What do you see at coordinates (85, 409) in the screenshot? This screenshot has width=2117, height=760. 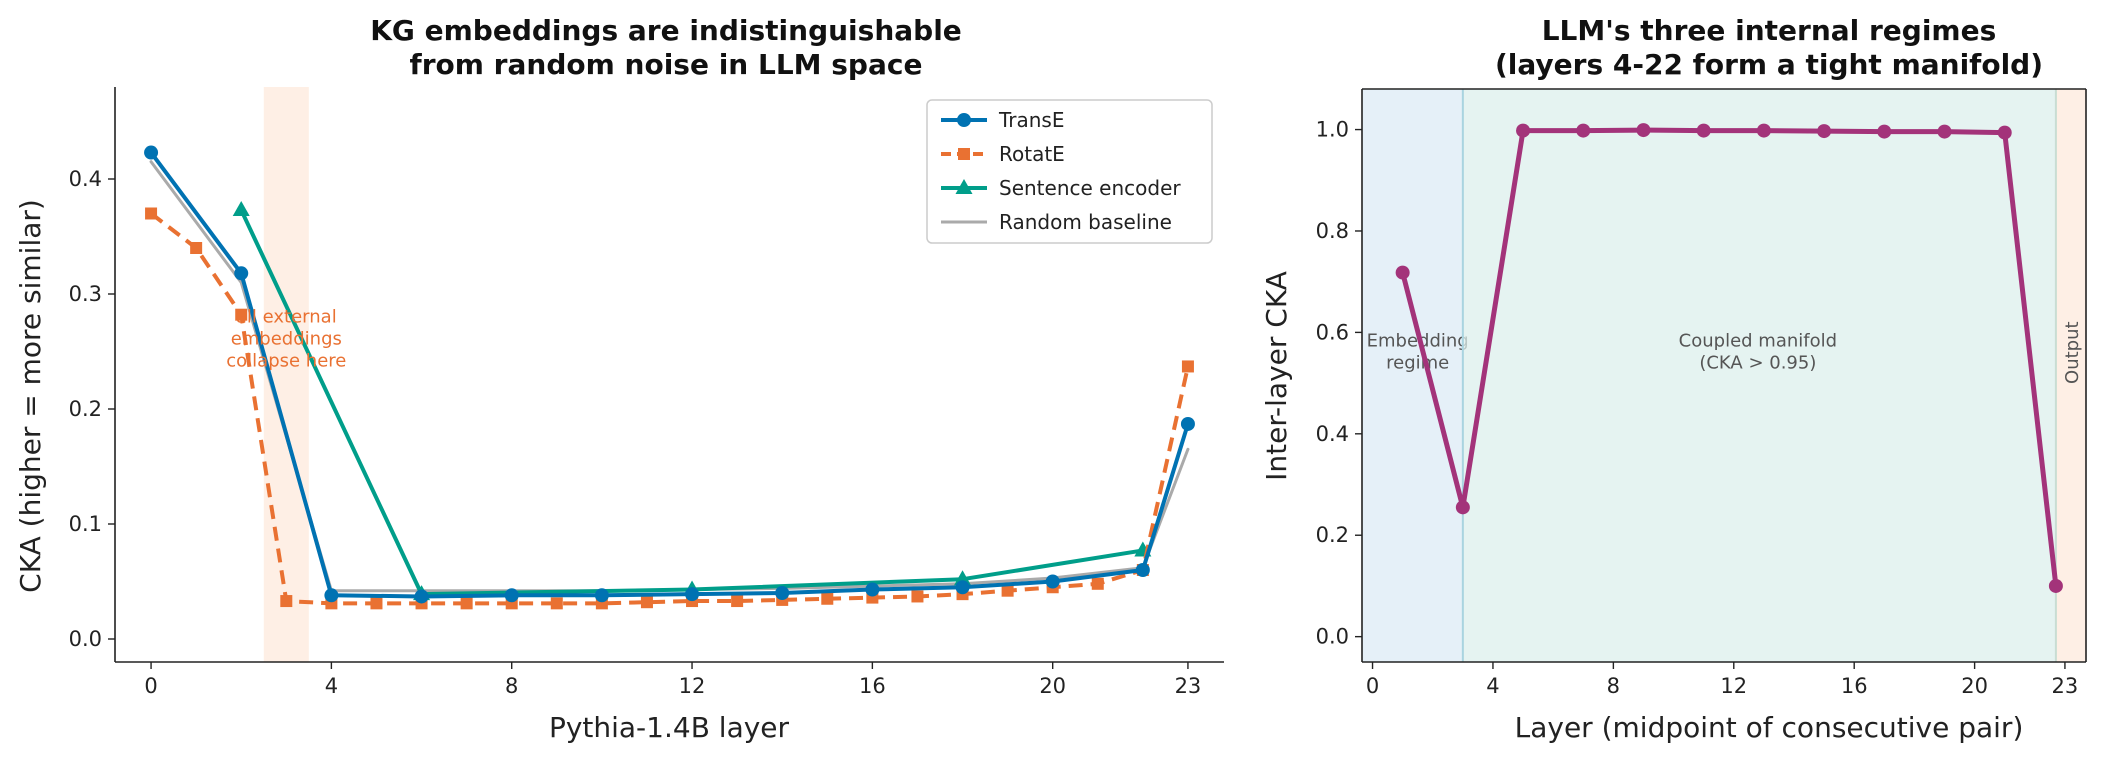 I see `left-y-tick-label: 0.2` at bounding box center [85, 409].